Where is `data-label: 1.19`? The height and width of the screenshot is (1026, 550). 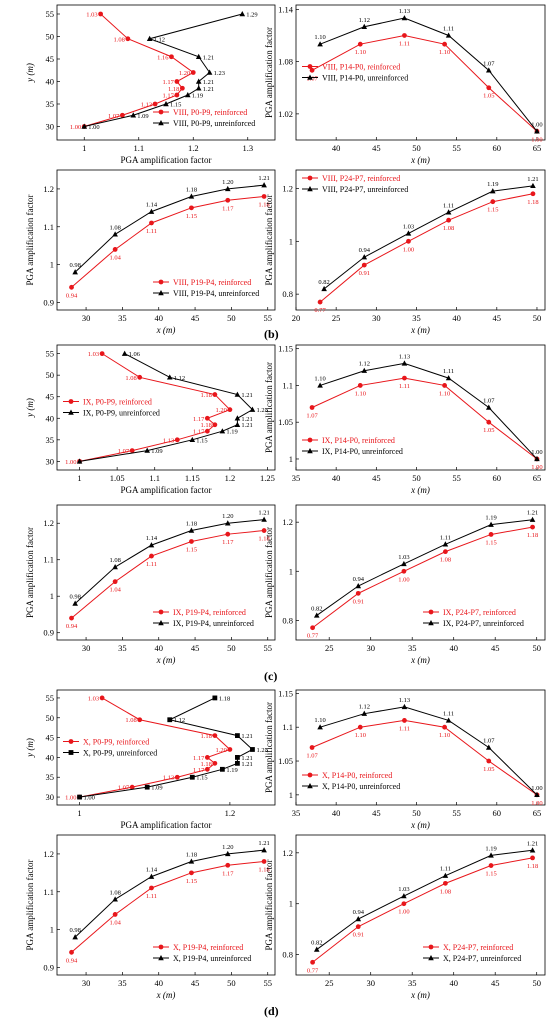
data-label: 1.19 is located at coordinates (490, 848).